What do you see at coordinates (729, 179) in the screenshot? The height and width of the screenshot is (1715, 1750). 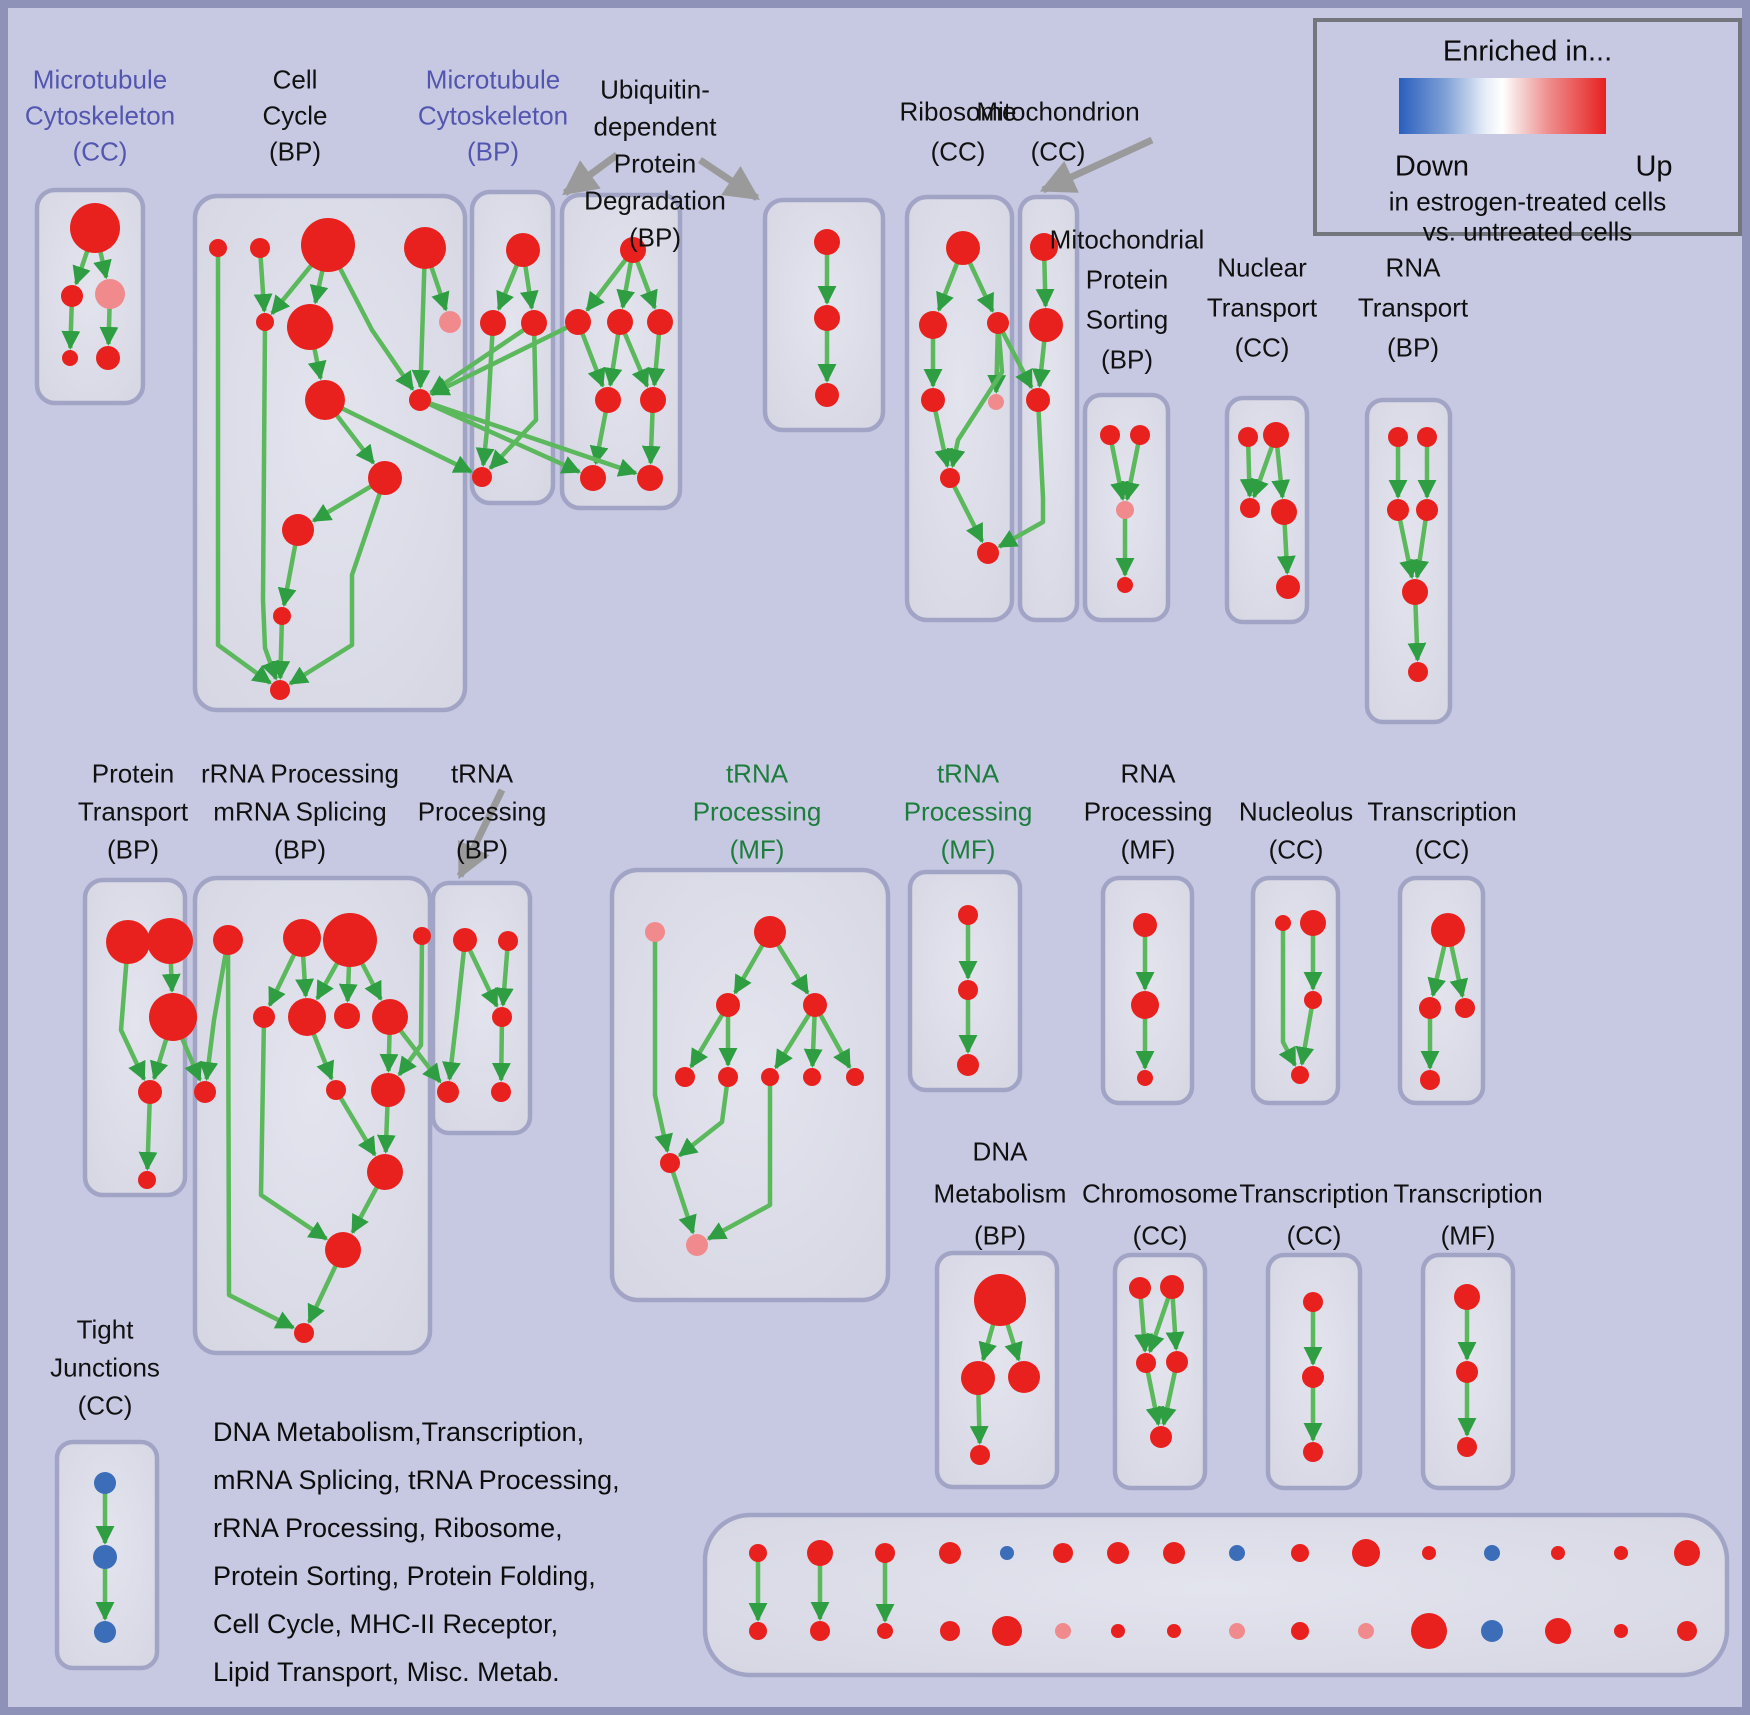 I see `ubiquitin-arrow-right` at bounding box center [729, 179].